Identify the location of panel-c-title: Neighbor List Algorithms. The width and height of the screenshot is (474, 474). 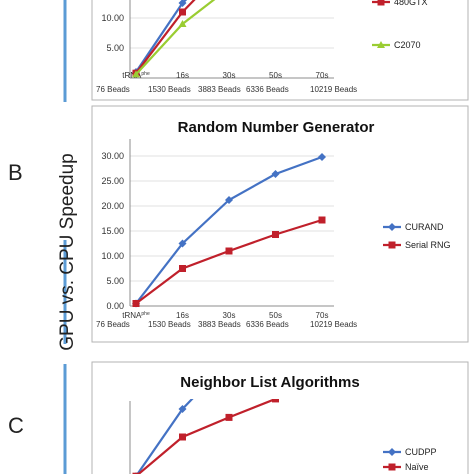
(269, 382).